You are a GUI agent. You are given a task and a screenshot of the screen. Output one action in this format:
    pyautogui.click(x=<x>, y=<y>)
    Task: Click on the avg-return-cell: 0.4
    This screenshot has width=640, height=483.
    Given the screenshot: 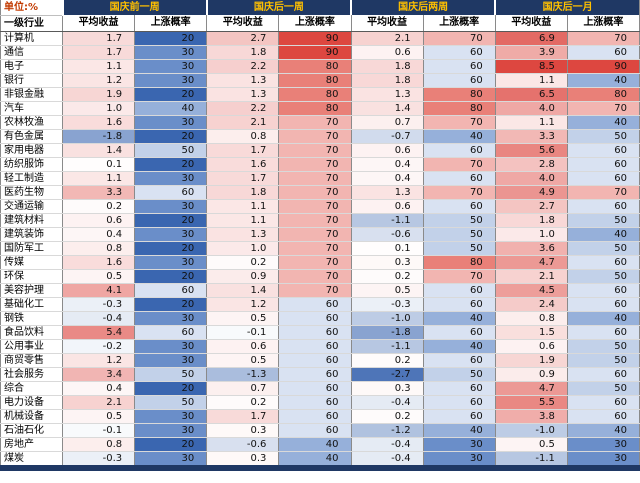 What is the action you would take?
    pyautogui.click(x=387, y=164)
    